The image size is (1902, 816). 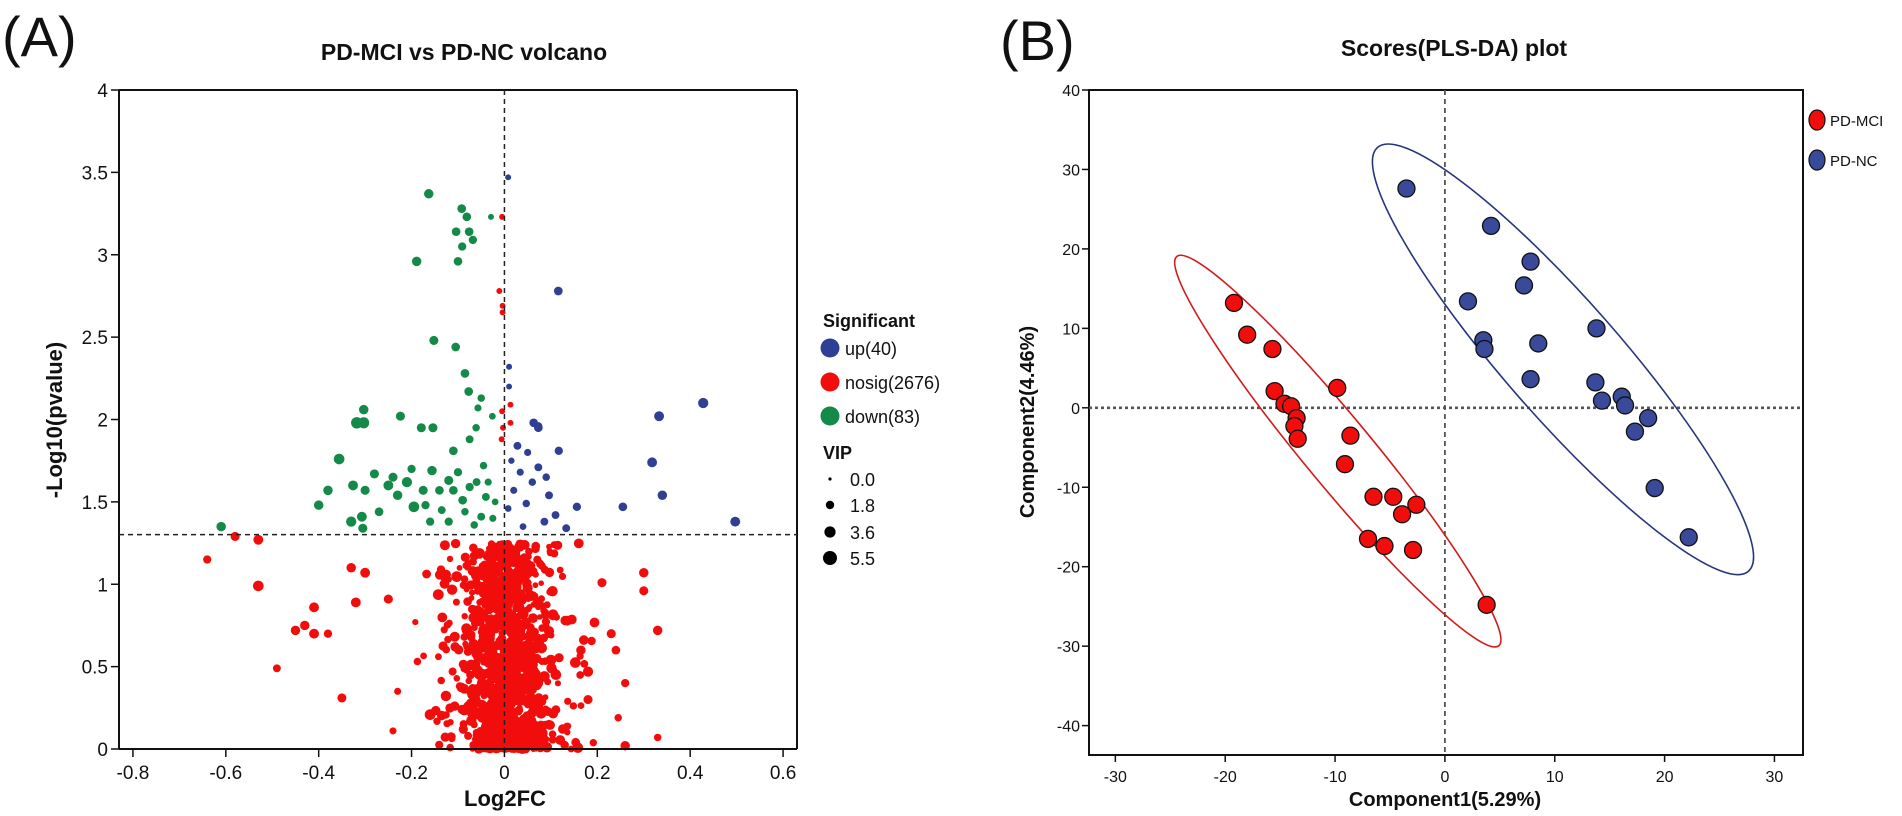 I want to click on y-tick-label: 2, so click(x=102, y=421).